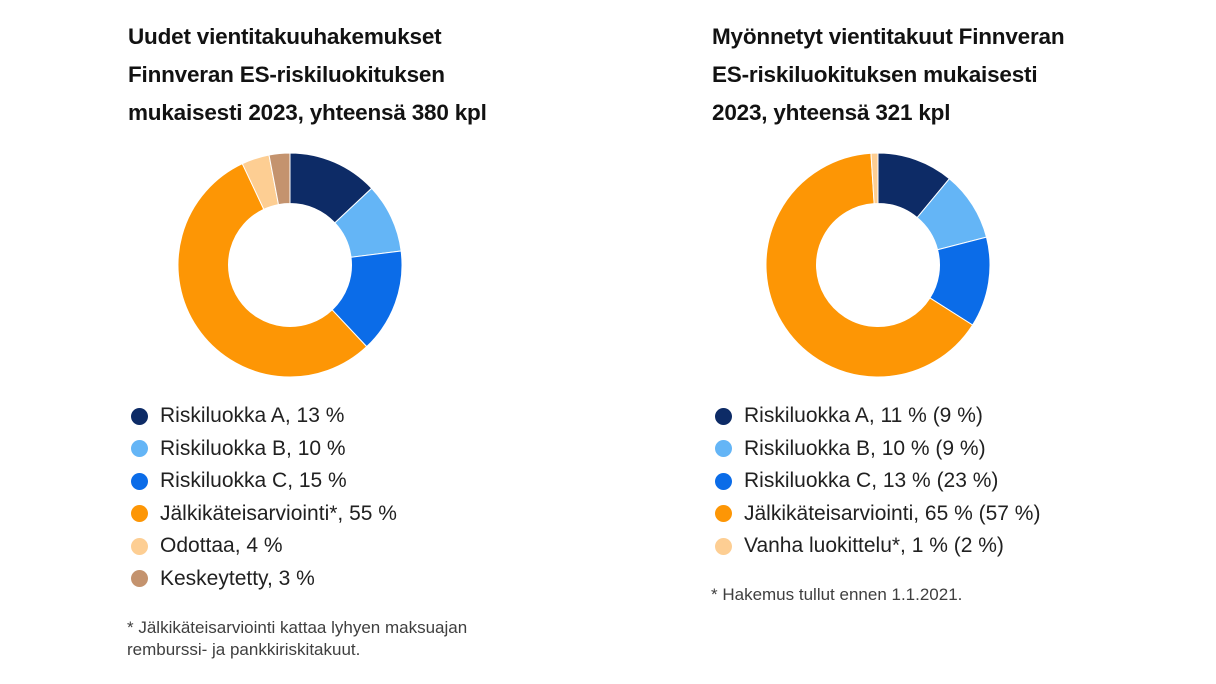  Describe the element at coordinates (863, 416) in the screenshot. I see `legend-label: Riskiluokka A, 11 % (9 %)` at that location.